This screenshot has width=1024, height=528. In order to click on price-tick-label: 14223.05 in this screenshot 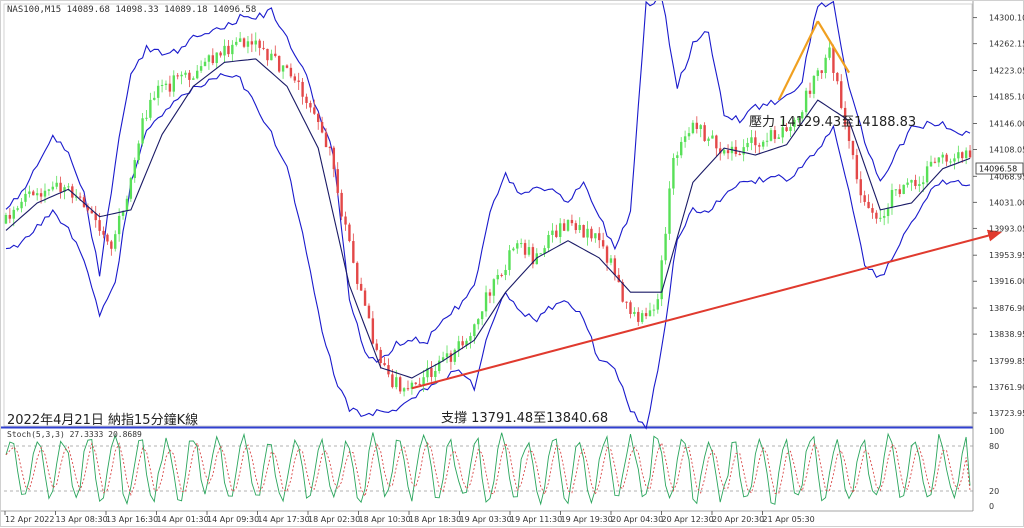, I will do `click(1006, 71)`.